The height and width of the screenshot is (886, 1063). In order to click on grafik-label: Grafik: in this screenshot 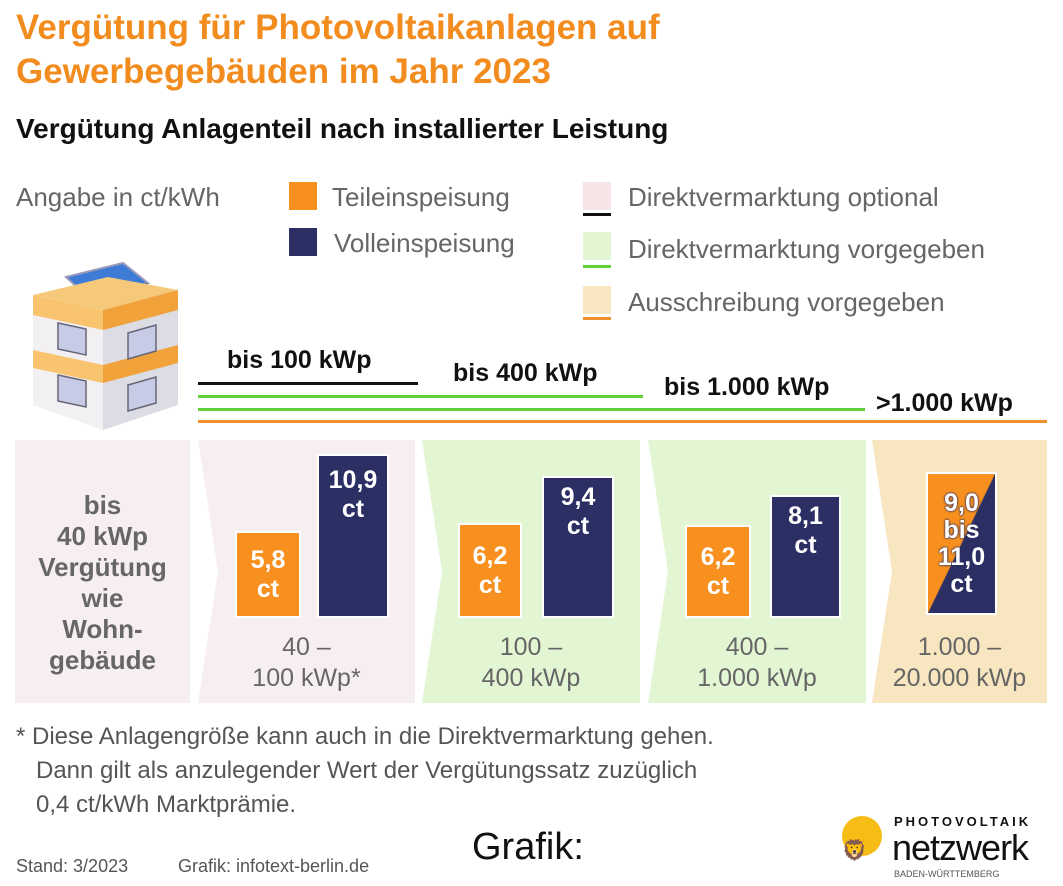, I will do `click(528, 847)`.